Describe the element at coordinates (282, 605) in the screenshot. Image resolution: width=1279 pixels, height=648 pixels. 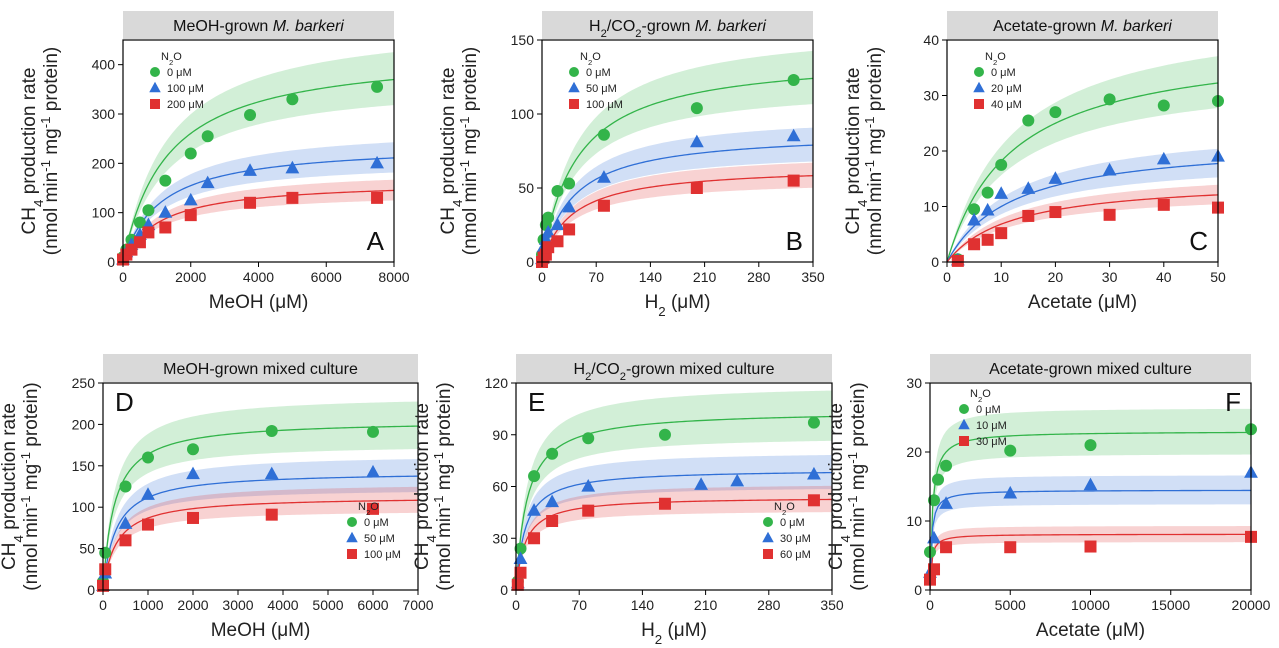
I see `x-tick-label: 4000` at that location.